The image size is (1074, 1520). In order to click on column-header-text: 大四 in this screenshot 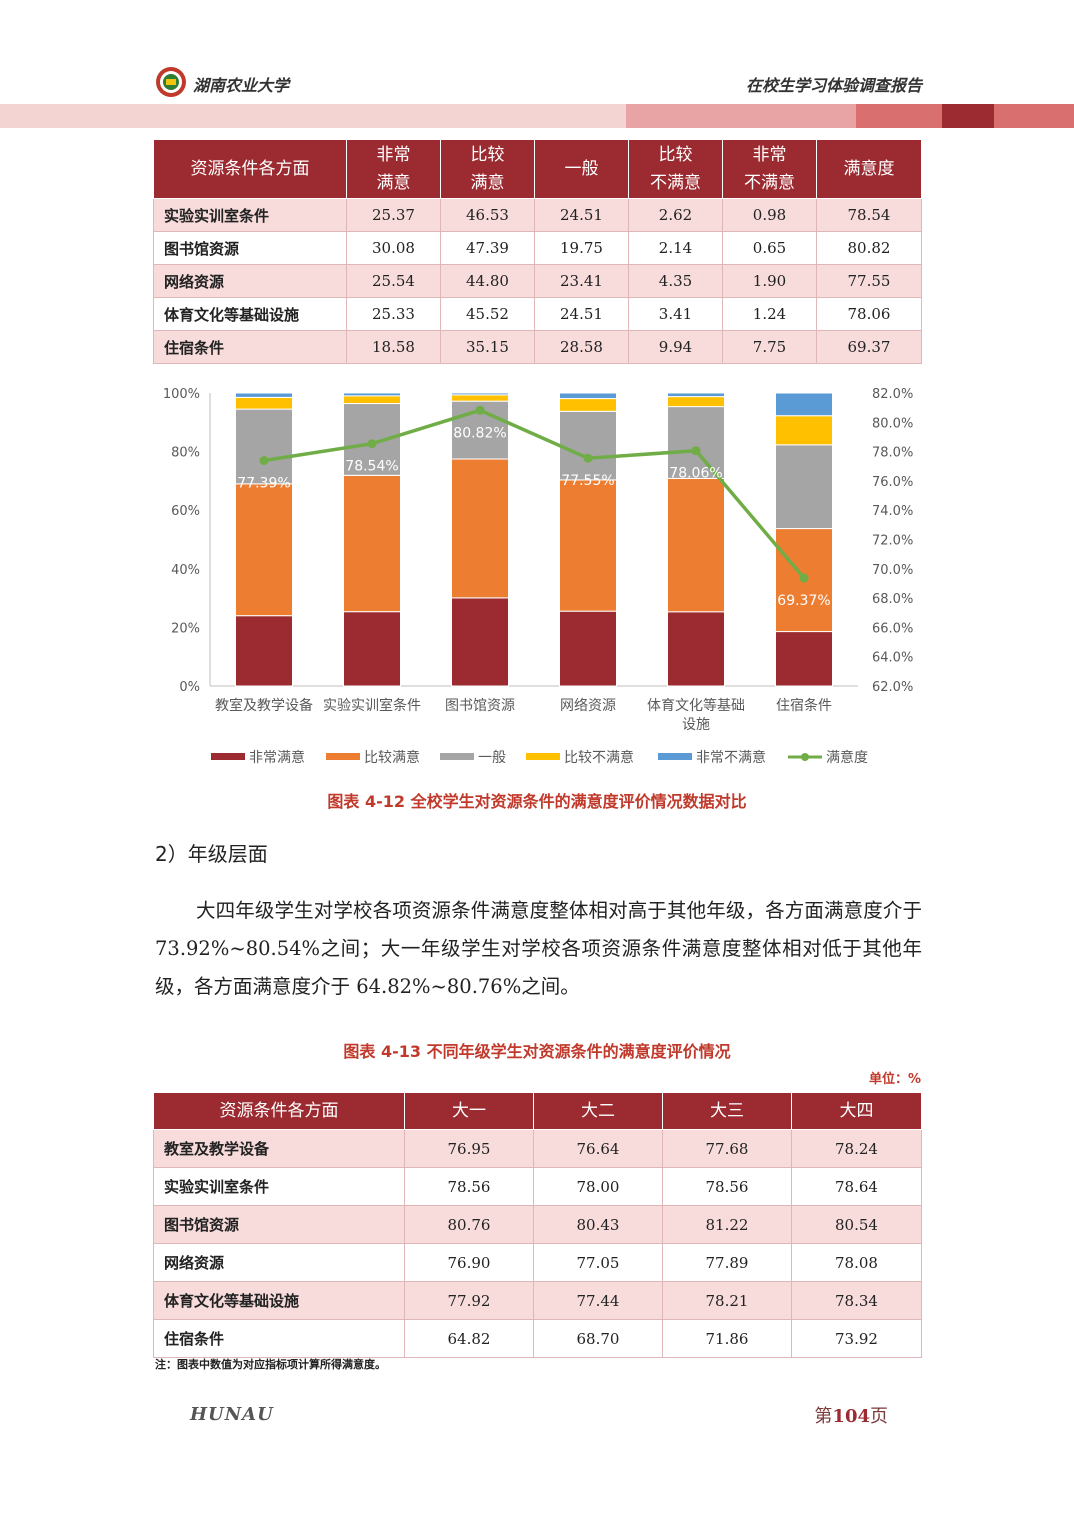, I will do `click(856, 1111)`.